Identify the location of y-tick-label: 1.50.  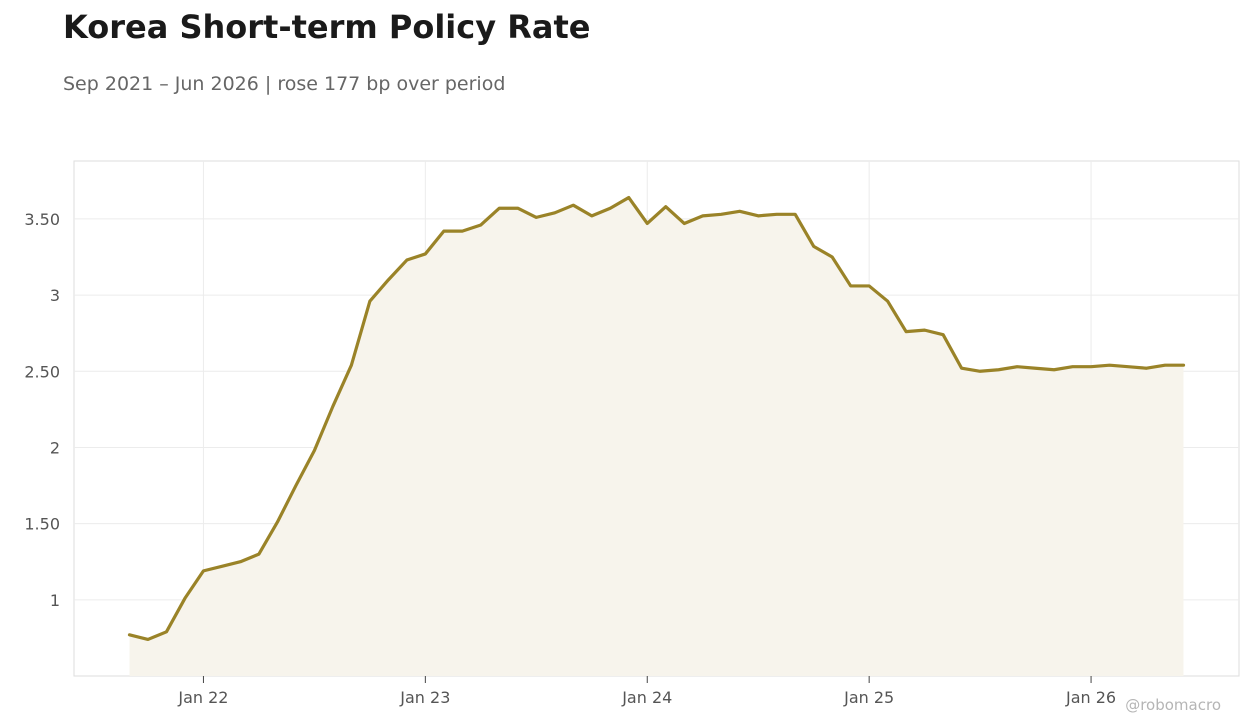
(42, 524).